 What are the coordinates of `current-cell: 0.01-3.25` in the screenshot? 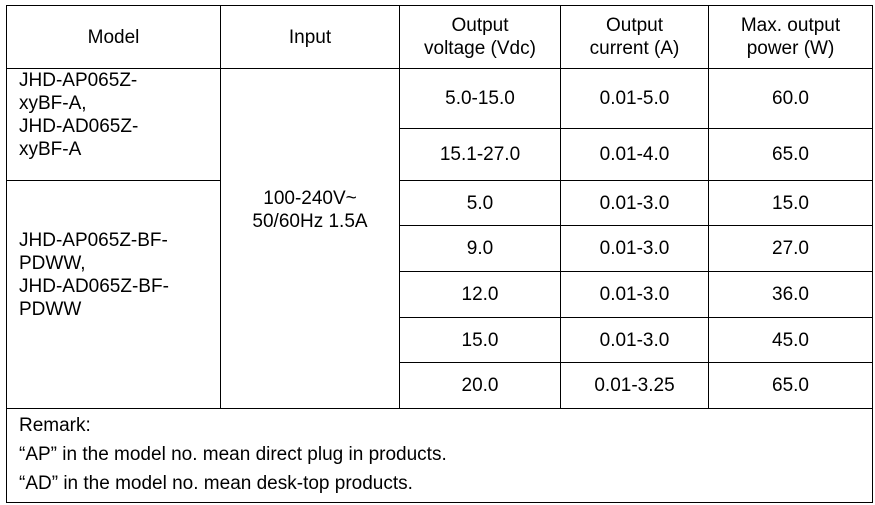 It's located at (634, 385).